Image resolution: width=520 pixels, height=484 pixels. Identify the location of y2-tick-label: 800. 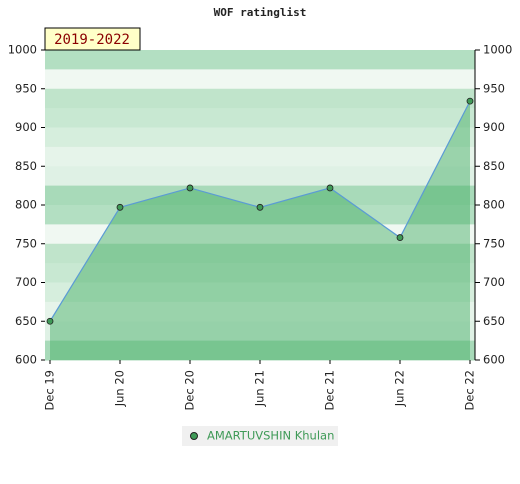
(494, 205).